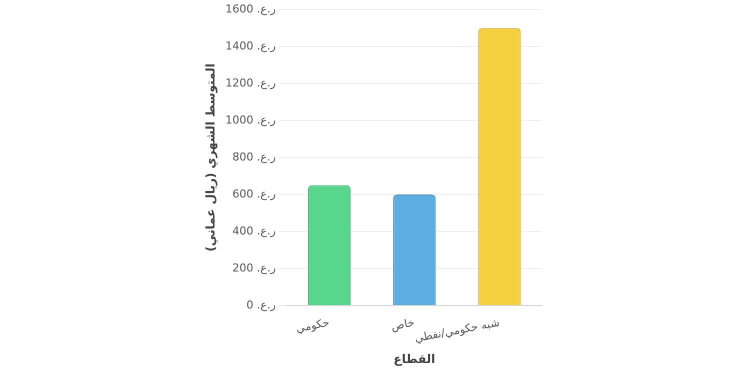 The height and width of the screenshot is (375, 750). I want to click on x-tick-label: حكومي, so click(312, 326).